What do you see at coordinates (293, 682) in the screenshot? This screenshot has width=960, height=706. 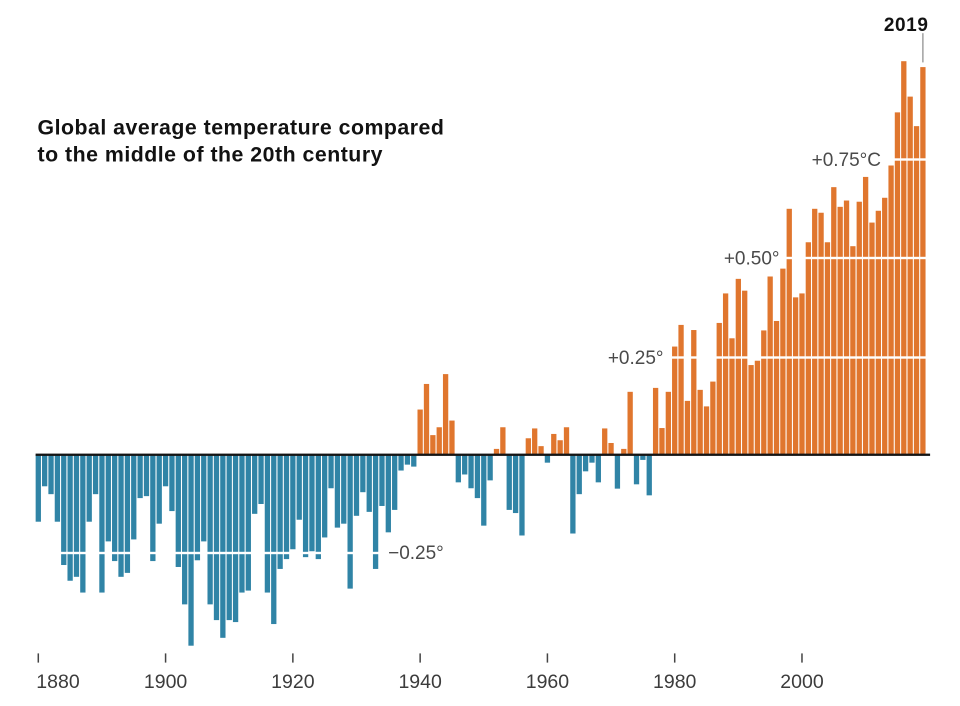 I see `svg-text: 1920` at bounding box center [293, 682].